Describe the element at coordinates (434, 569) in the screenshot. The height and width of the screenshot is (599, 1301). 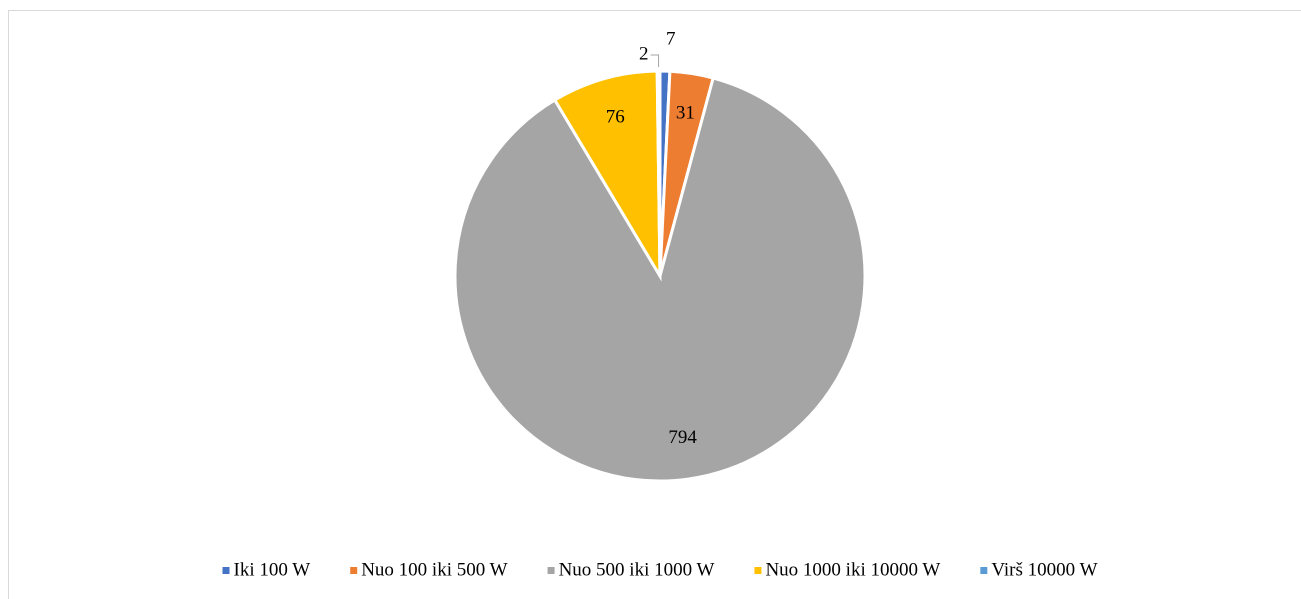
I see `legend-label: Nuo 100 iki 500 W` at that location.